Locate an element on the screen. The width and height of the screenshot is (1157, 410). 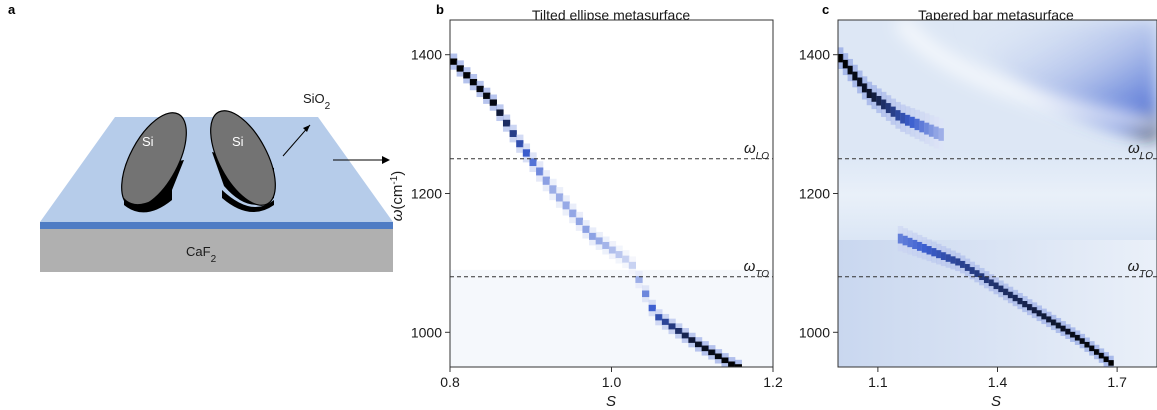
sio2-text: SiO is located at coordinates (314, 98).